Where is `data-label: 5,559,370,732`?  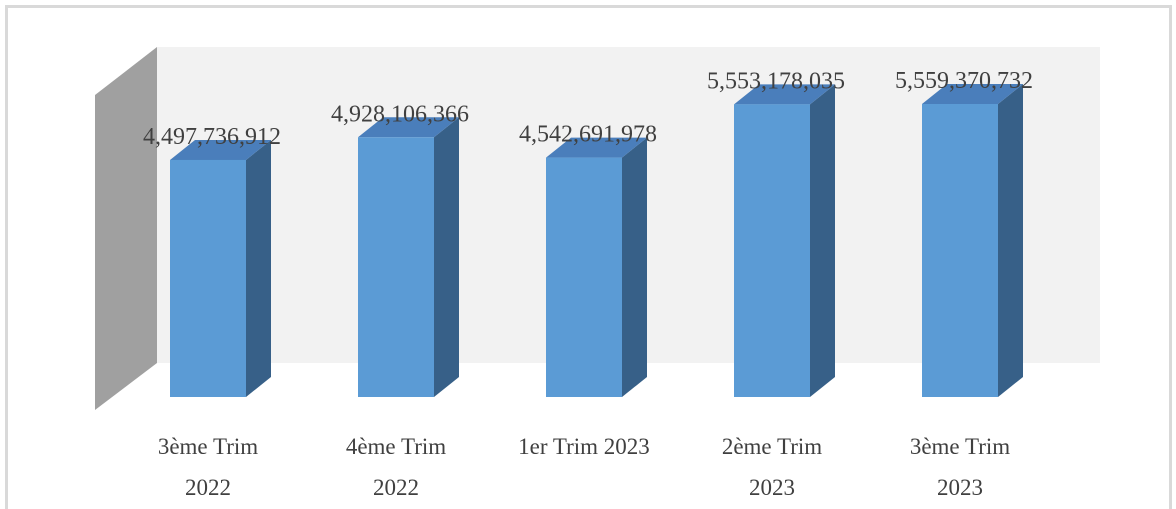 data-label: 5,559,370,732 is located at coordinates (964, 81).